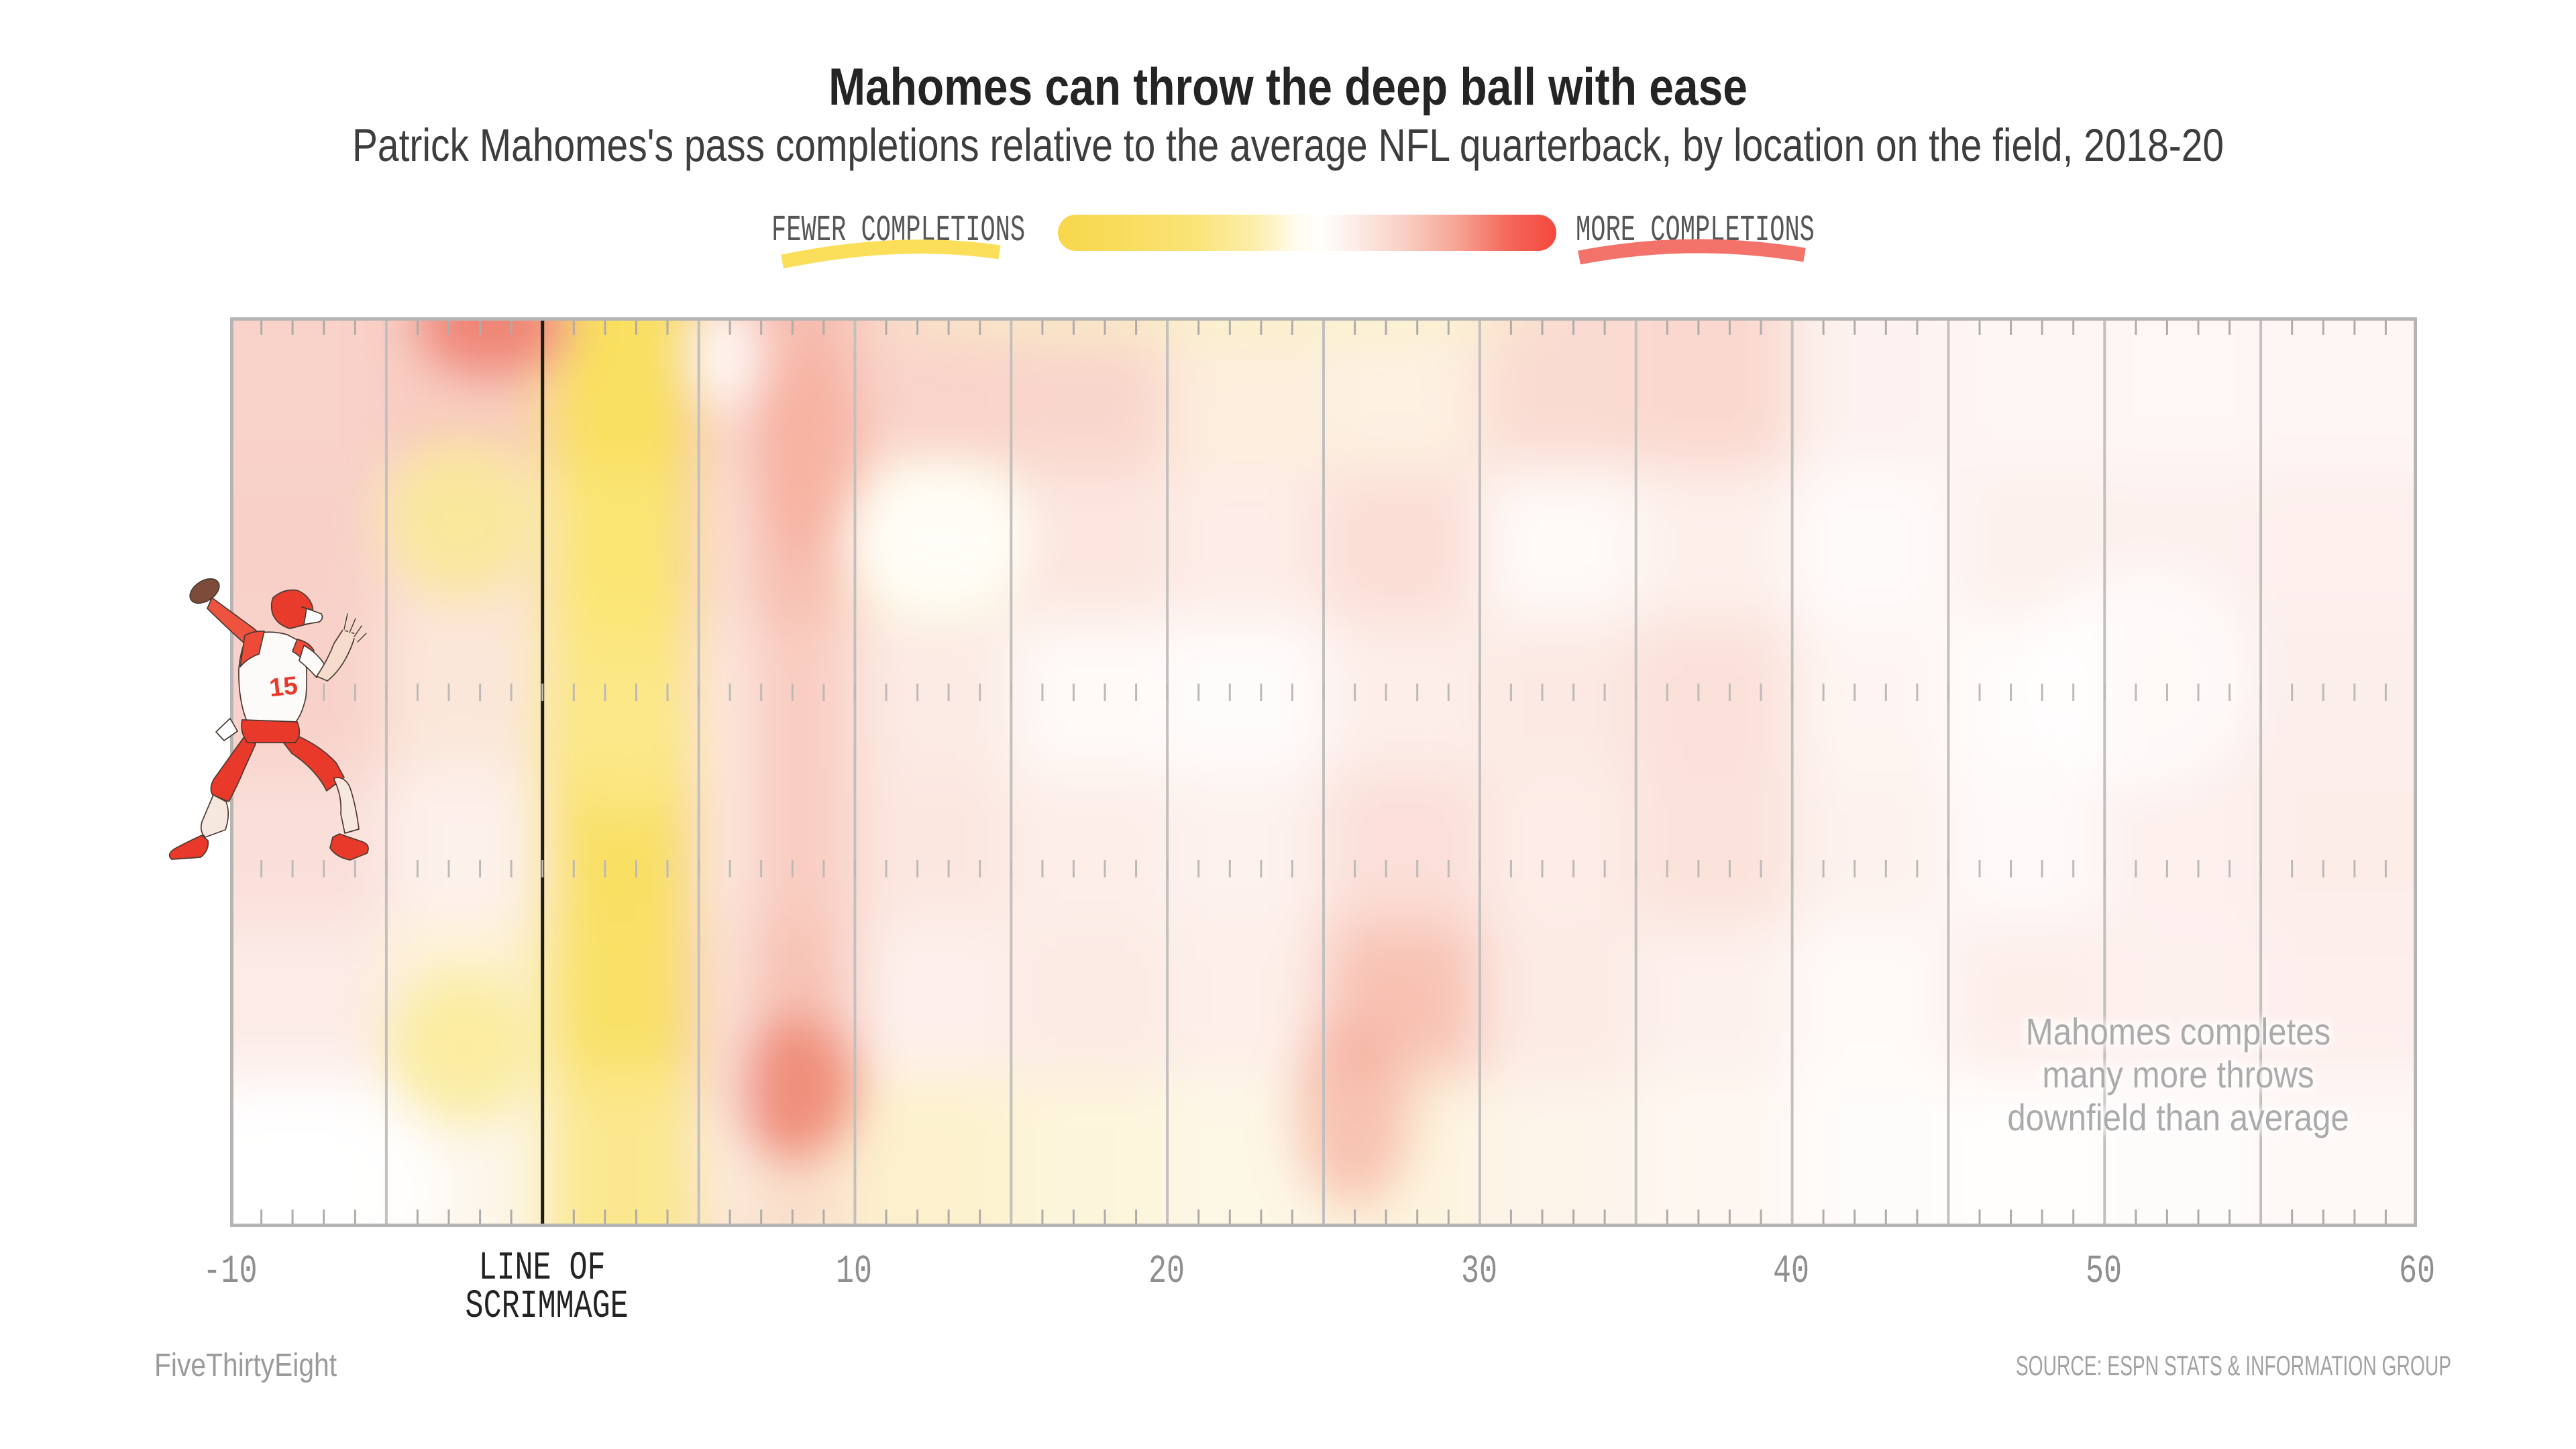 The width and height of the screenshot is (2576, 1449). What do you see at coordinates (283, 687) in the screenshot?
I see `svg-text: 15` at bounding box center [283, 687].